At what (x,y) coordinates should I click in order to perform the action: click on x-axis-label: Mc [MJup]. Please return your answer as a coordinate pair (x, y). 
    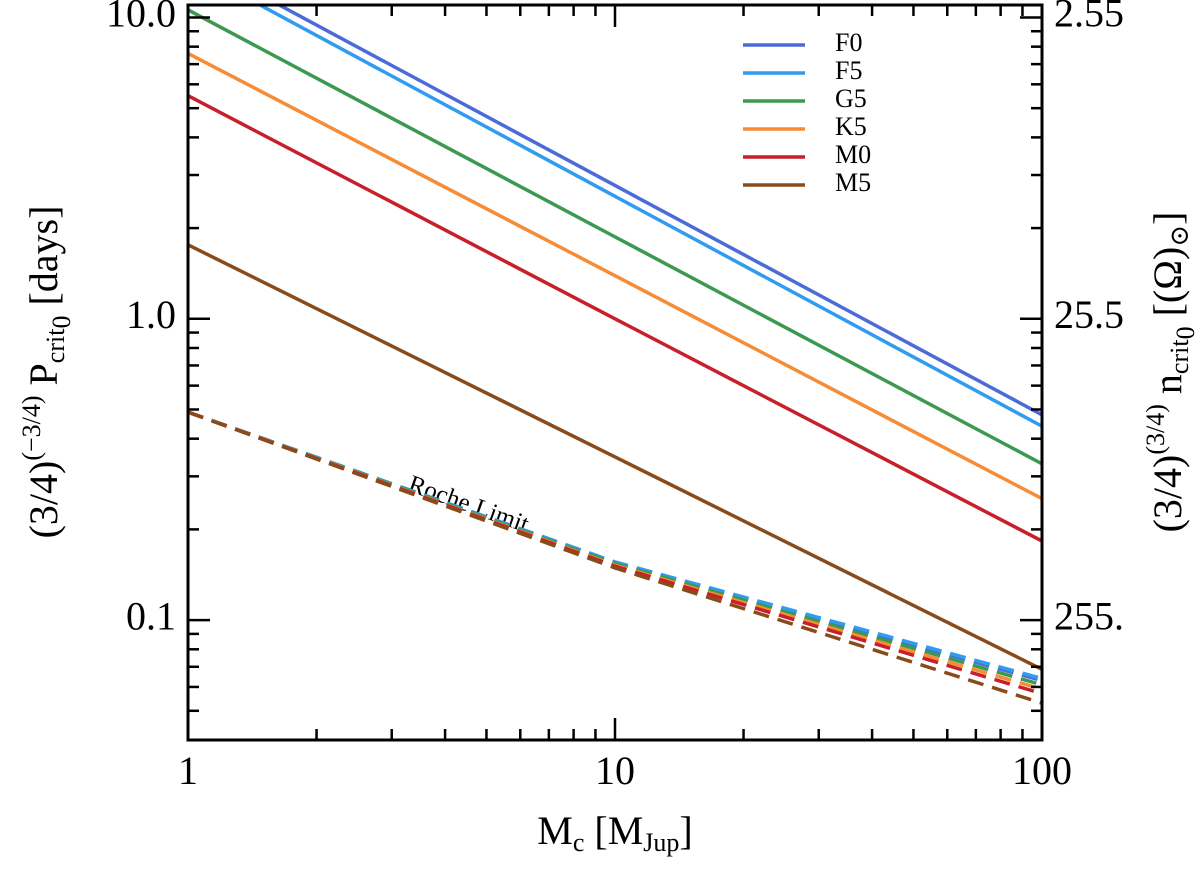
    Looking at the image, I should click on (614, 832).